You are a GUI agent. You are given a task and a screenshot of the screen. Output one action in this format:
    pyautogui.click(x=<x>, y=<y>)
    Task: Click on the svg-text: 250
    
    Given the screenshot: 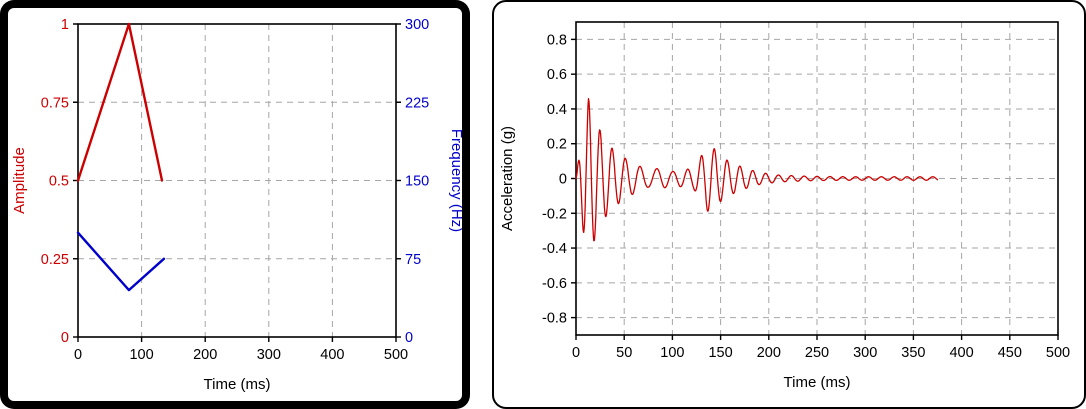 What is the action you would take?
    pyautogui.click(x=817, y=353)
    